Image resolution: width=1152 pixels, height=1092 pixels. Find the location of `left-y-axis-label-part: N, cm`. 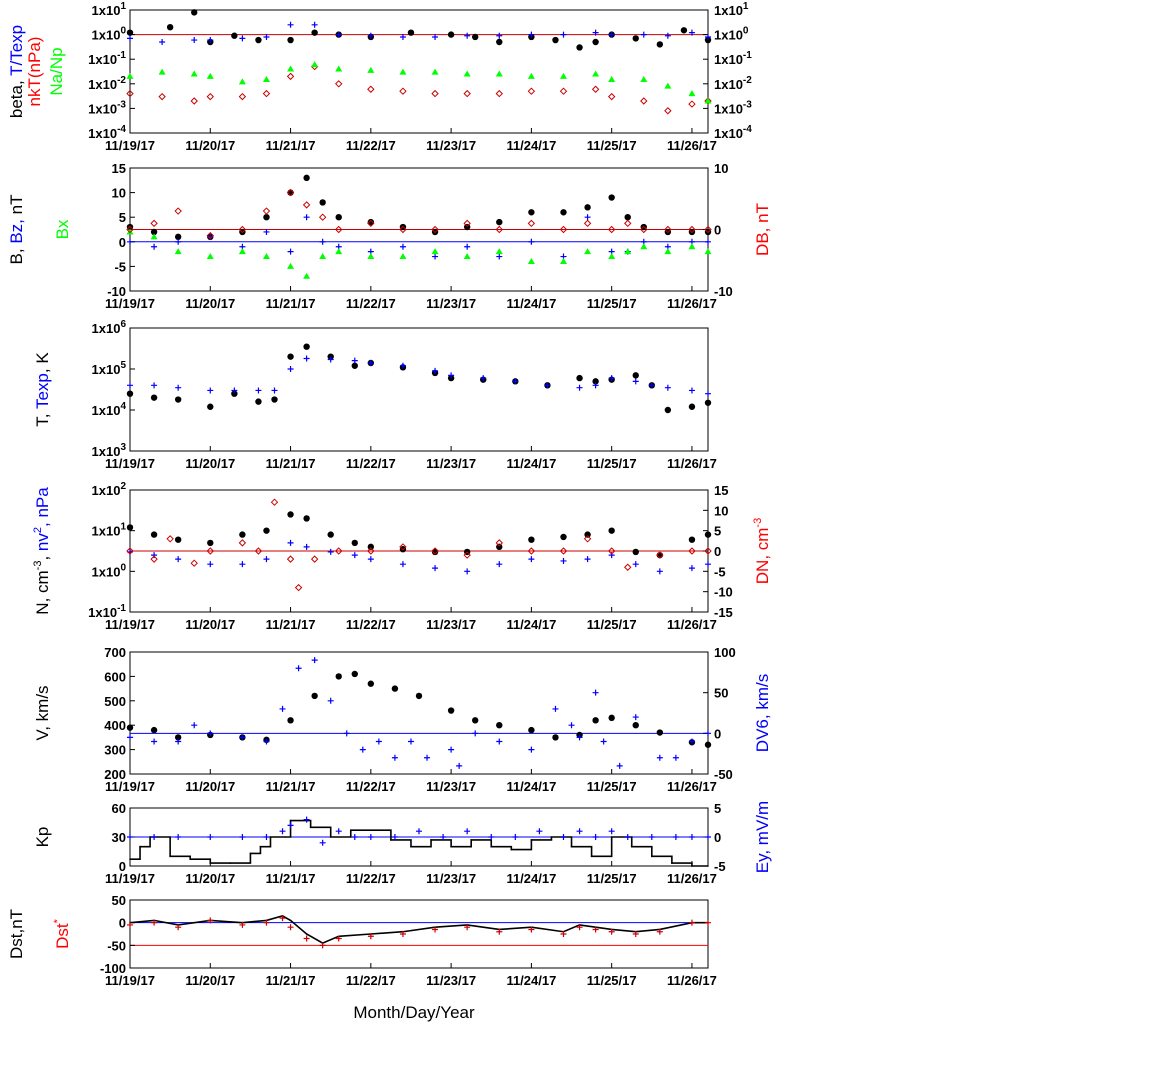

left-y-axis-label-part: N, cm is located at coordinates (42, 592).